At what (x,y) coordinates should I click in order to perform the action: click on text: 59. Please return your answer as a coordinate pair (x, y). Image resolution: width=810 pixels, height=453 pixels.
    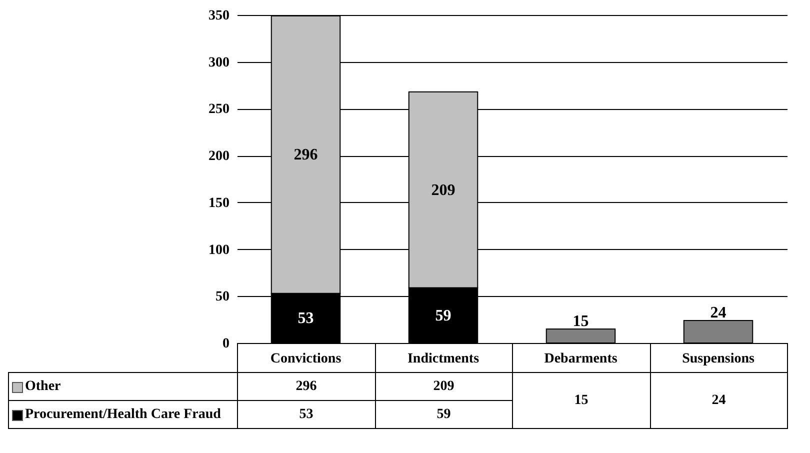
    Looking at the image, I should click on (443, 315).